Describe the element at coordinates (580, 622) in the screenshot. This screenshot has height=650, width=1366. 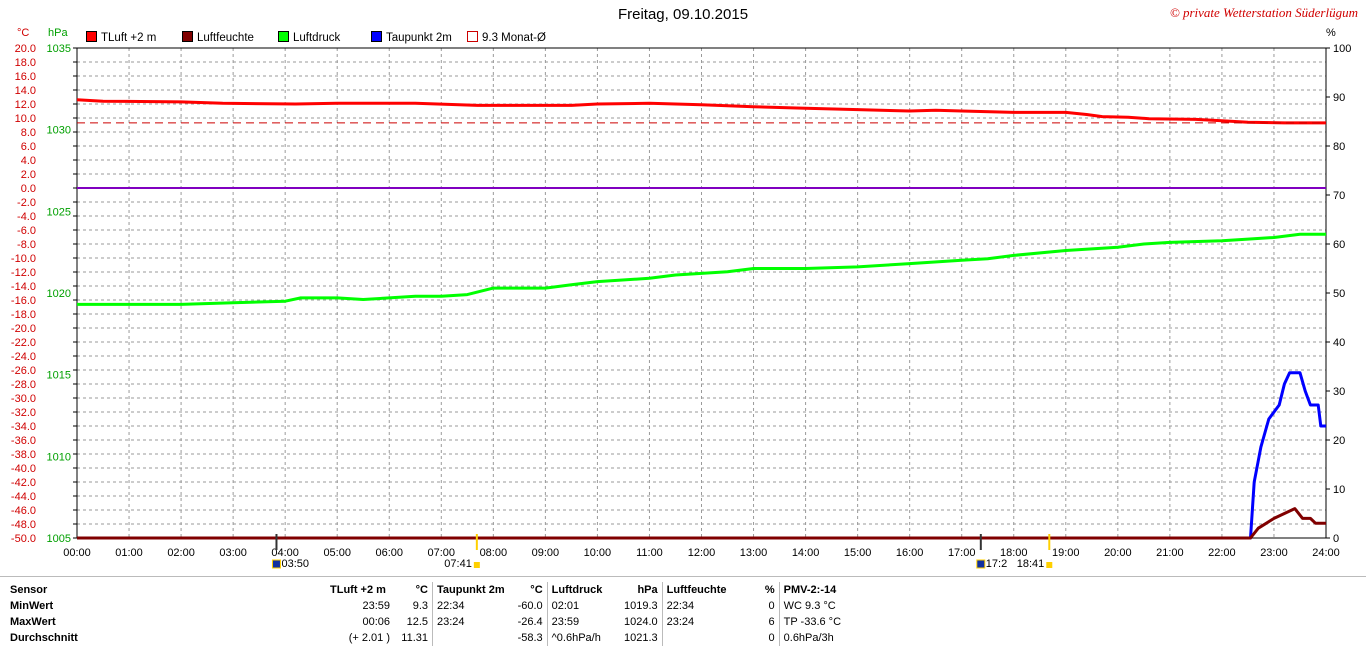
I see `stats-cell: 23:59` at that location.